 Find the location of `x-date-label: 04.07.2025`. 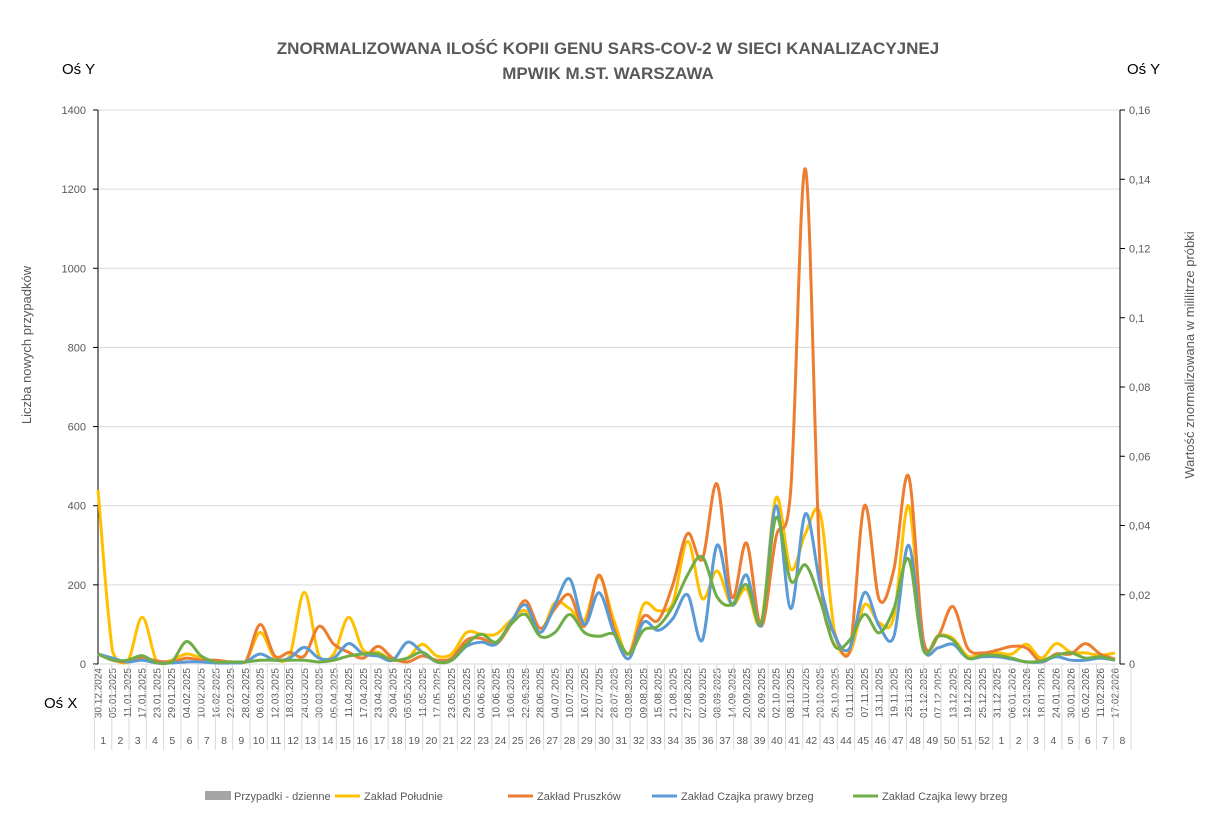

x-date-label: 04.07.2025 is located at coordinates (555, 693).